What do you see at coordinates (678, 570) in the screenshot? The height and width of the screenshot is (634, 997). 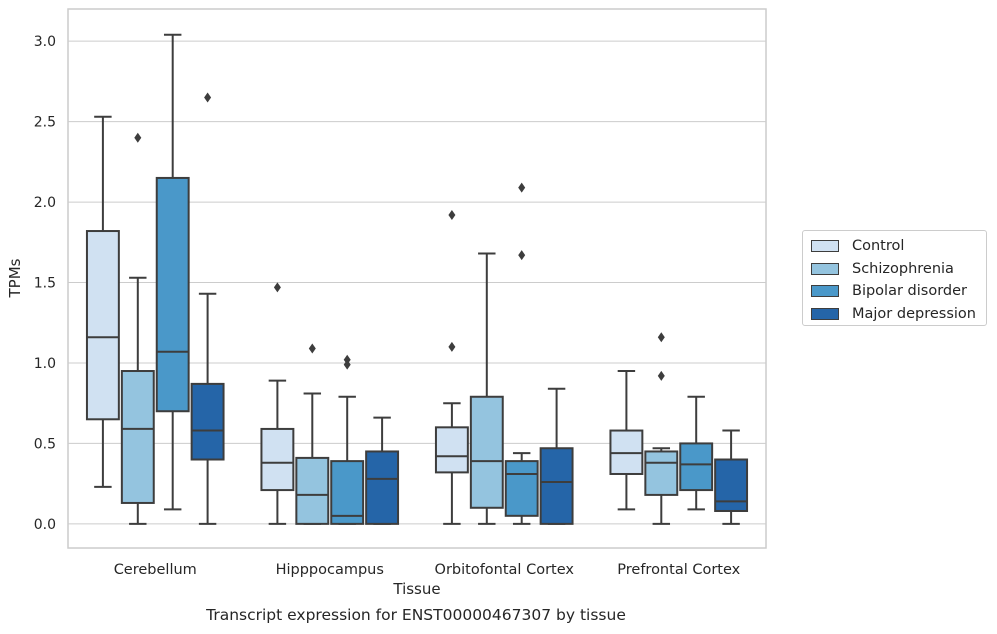 I see `x-tick-label-3: Prefrontal Cortex` at bounding box center [678, 570].